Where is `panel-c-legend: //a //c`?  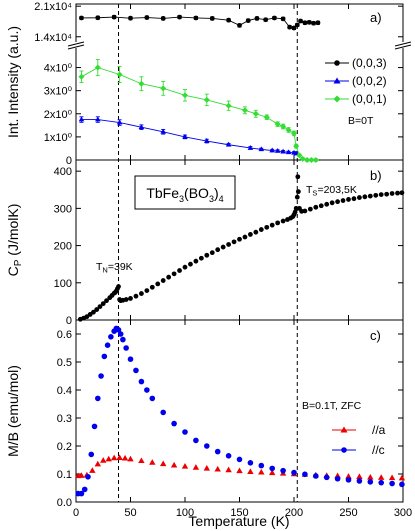
panel-c-legend: //a //c is located at coordinates (359, 440).